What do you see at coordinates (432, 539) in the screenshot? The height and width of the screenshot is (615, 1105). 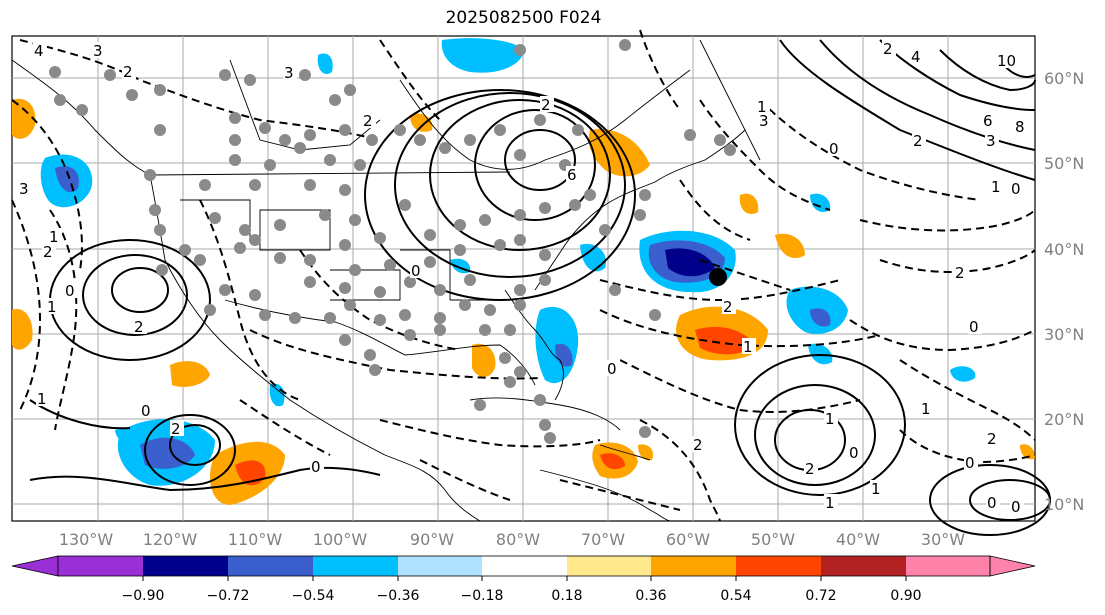 I see `svg-text: 90°W` at bounding box center [432, 539].